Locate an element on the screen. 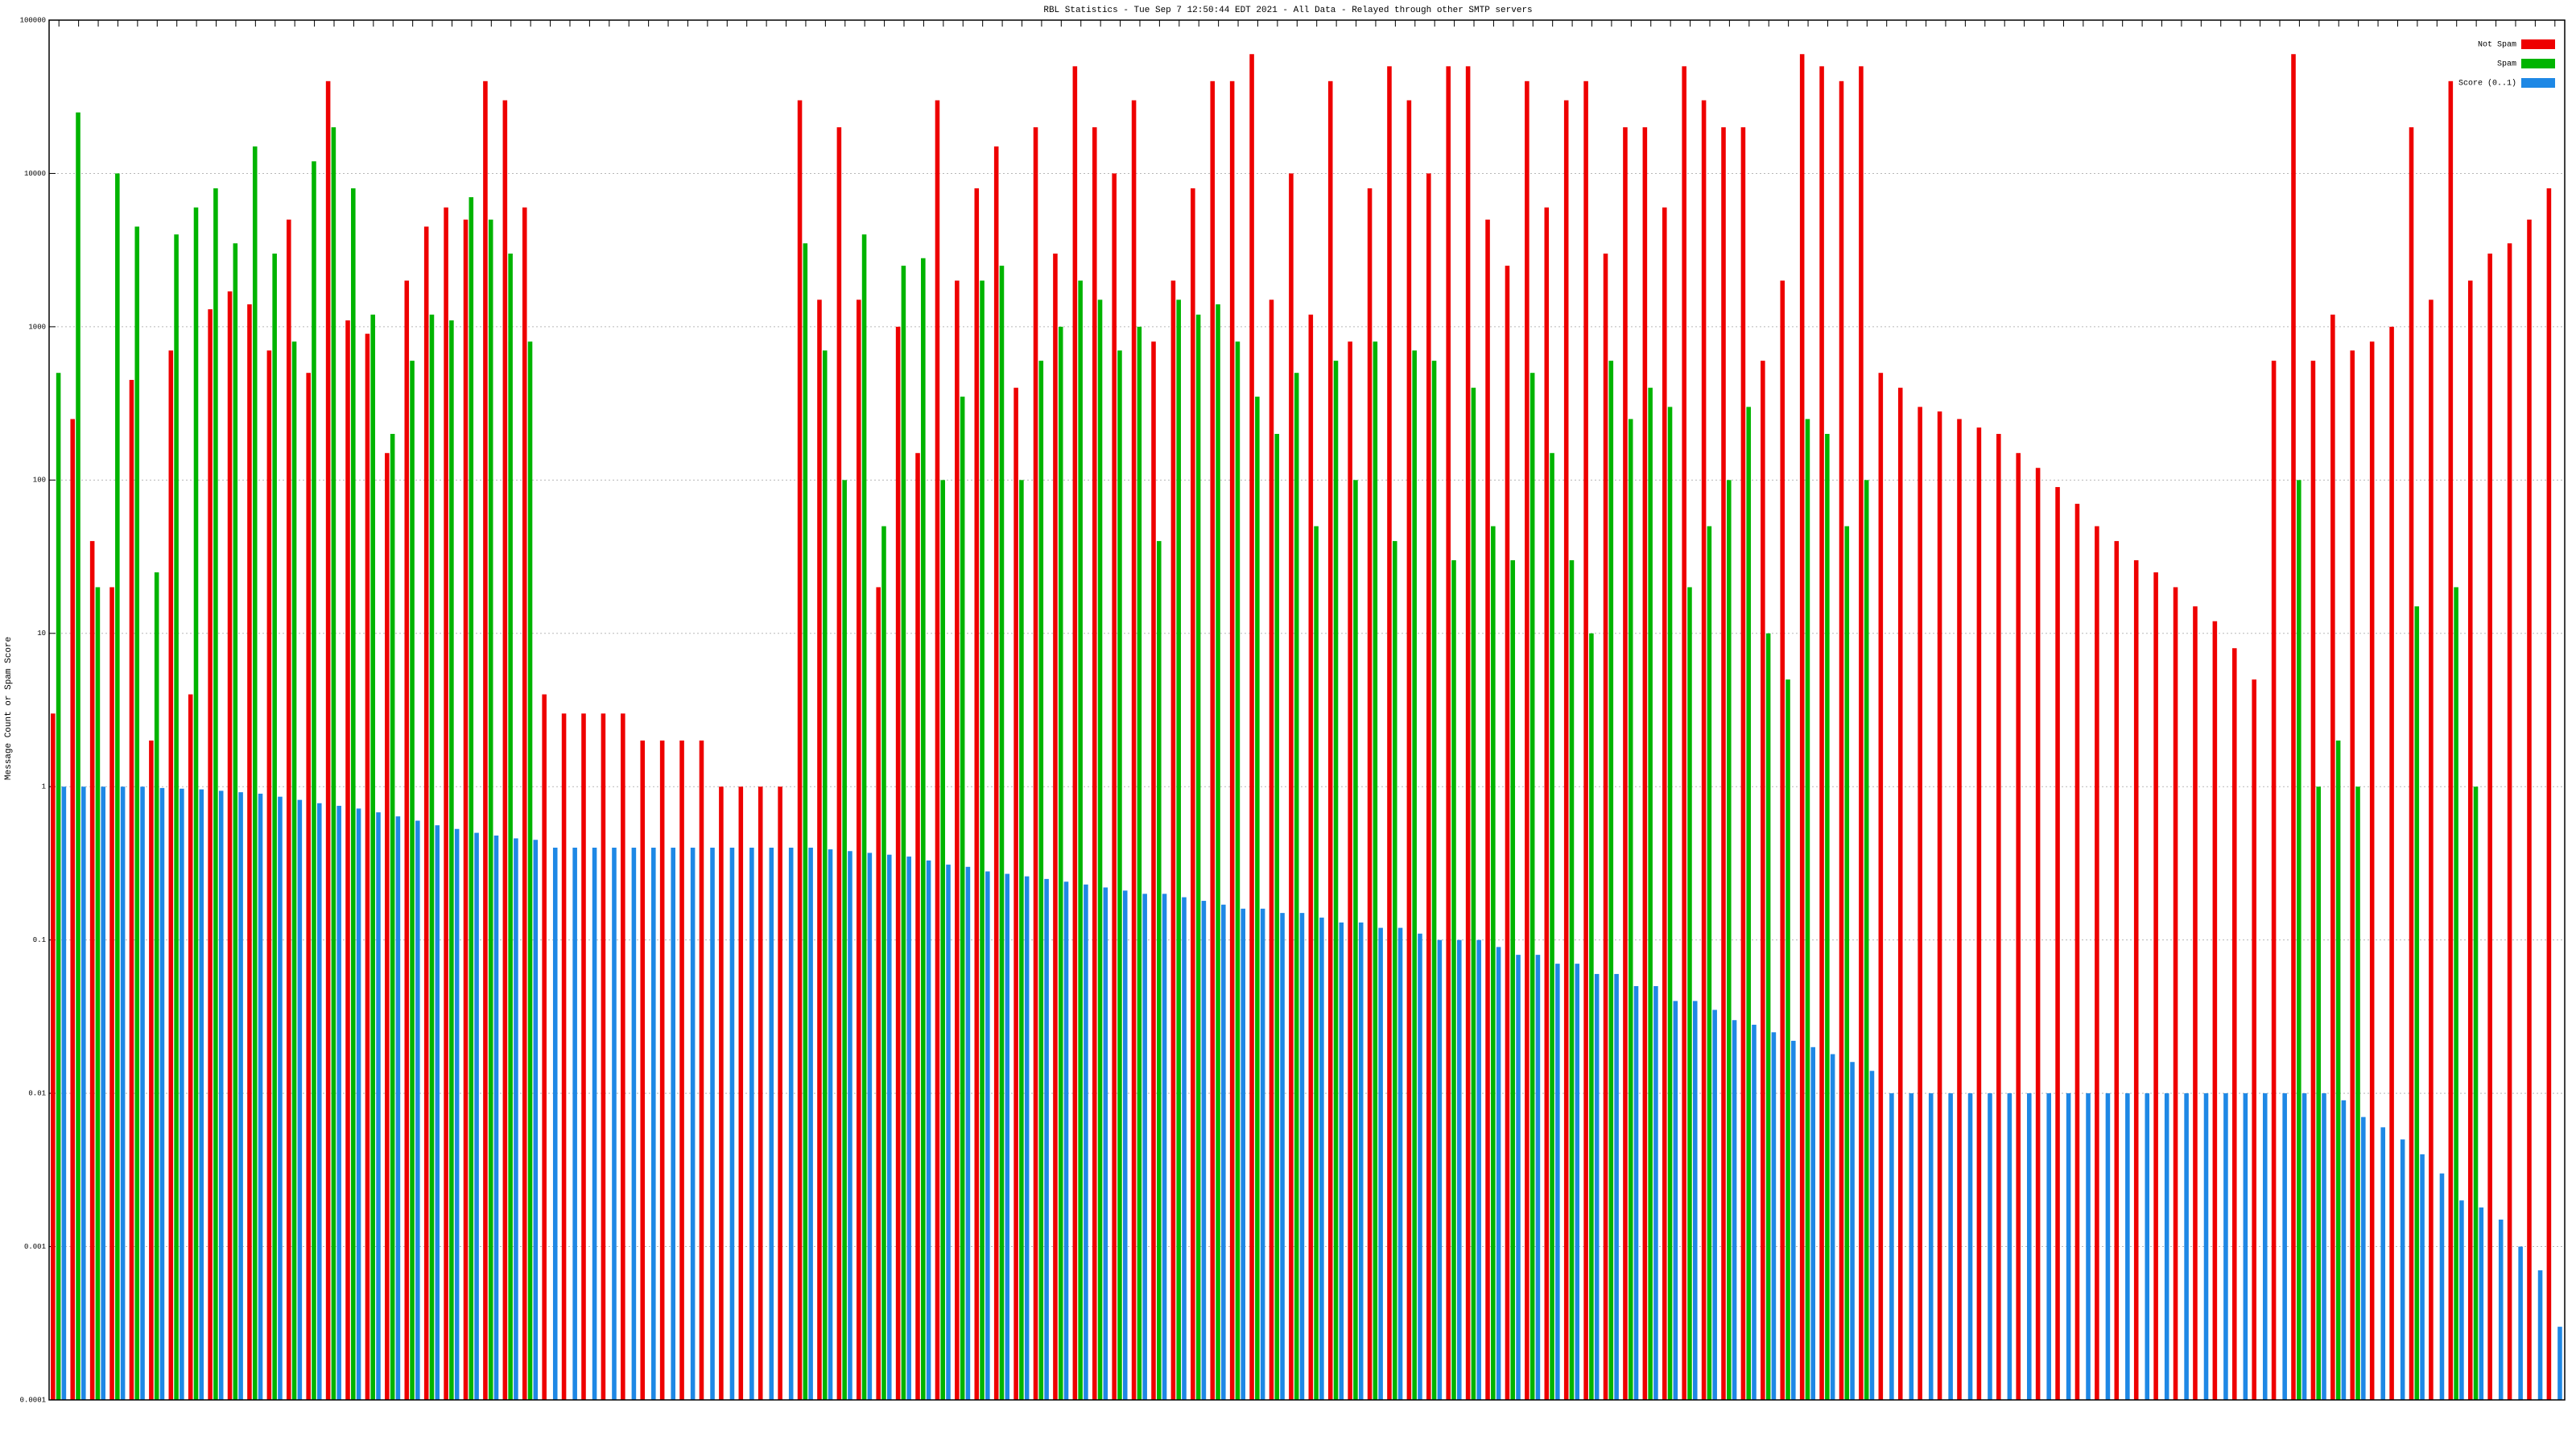 This screenshot has height=1449, width=2576. y-tick-label: 0.01 is located at coordinates (37, 1093).